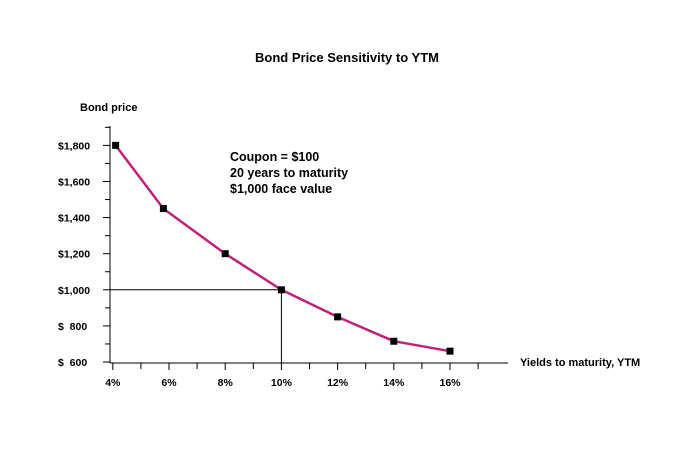 This screenshot has width=691, height=475. I want to click on x-tick-label: 4%, so click(113, 383).